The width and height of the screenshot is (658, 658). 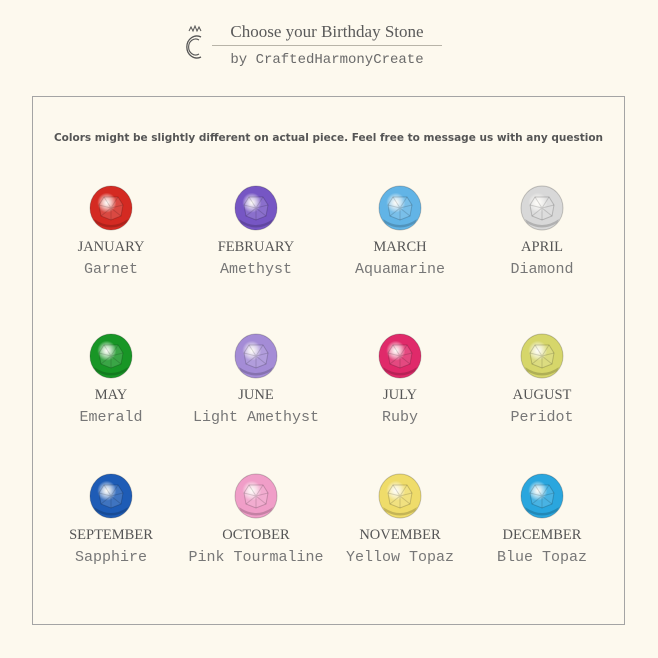 I want to click on stone-item: SEPTEMBER Sapphire, so click(x=111, y=520).